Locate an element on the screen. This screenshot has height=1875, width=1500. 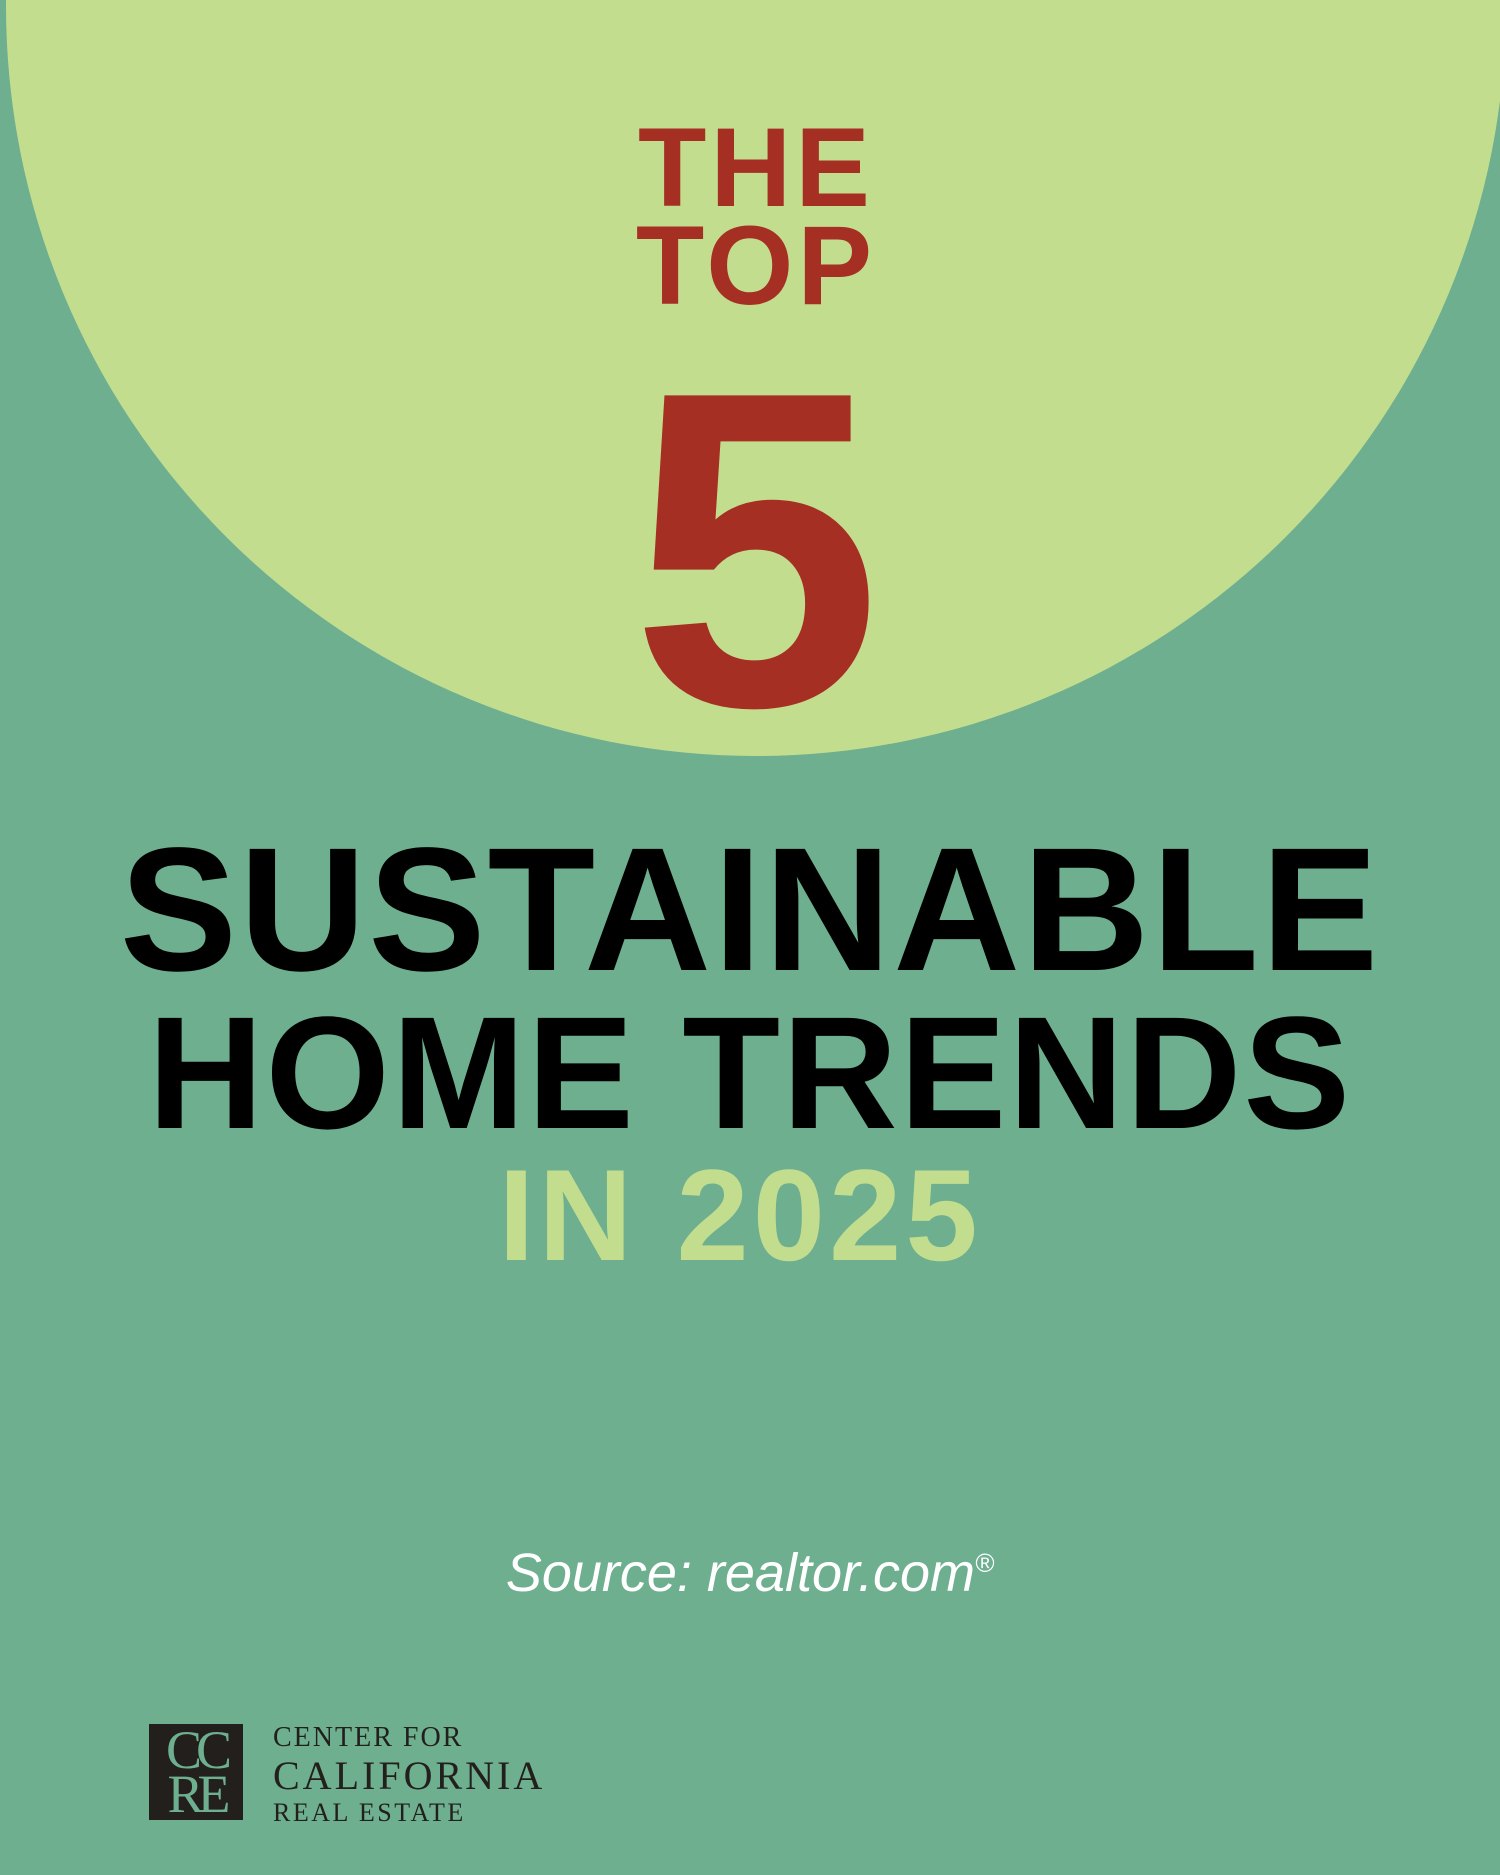
logo-line2: CALIFORNIA is located at coordinates (409, 1775).